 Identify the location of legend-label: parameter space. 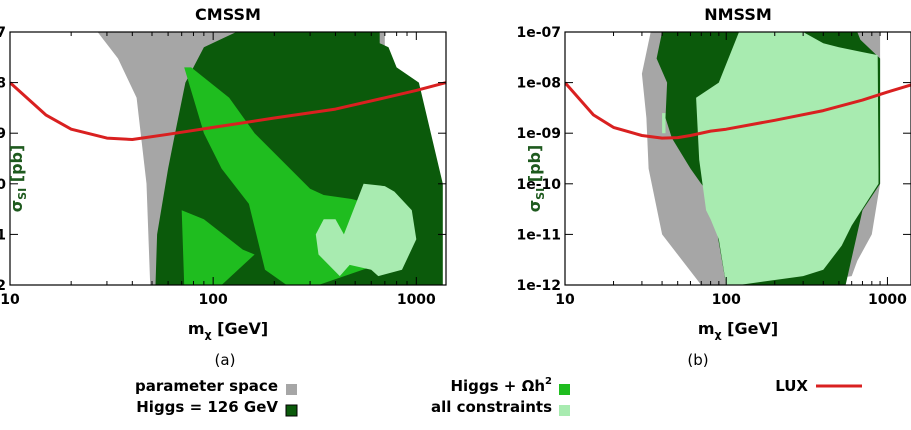
(206, 386).